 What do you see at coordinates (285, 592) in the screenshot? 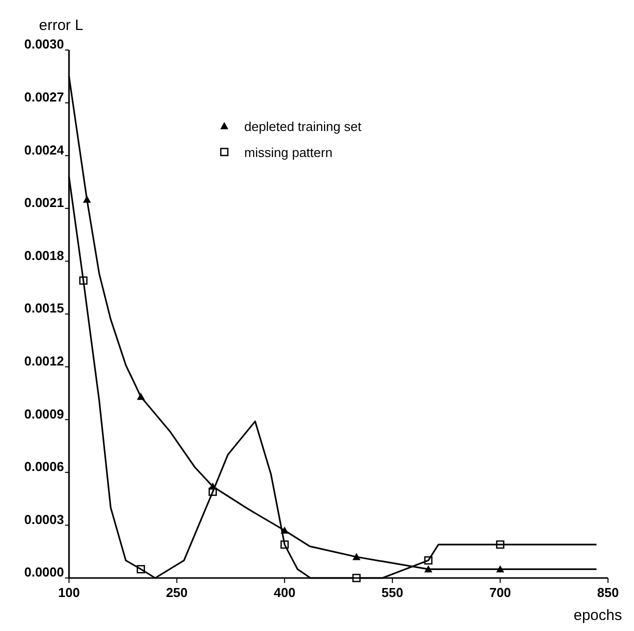
I see `x-tick-label: 400` at bounding box center [285, 592].